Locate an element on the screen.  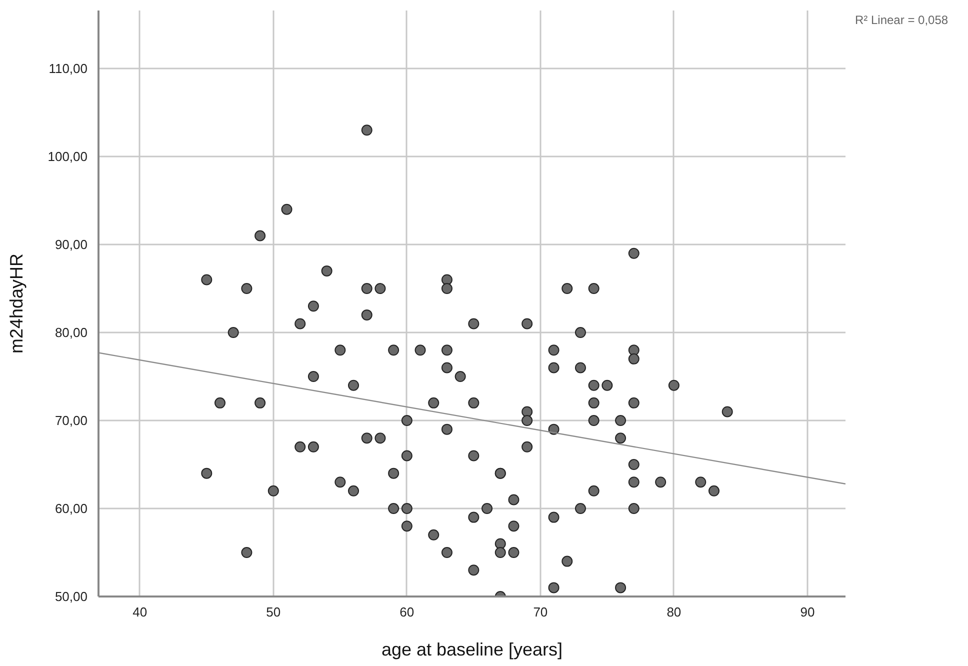
x-tick-label: 50 is located at coordinates (273, 612).